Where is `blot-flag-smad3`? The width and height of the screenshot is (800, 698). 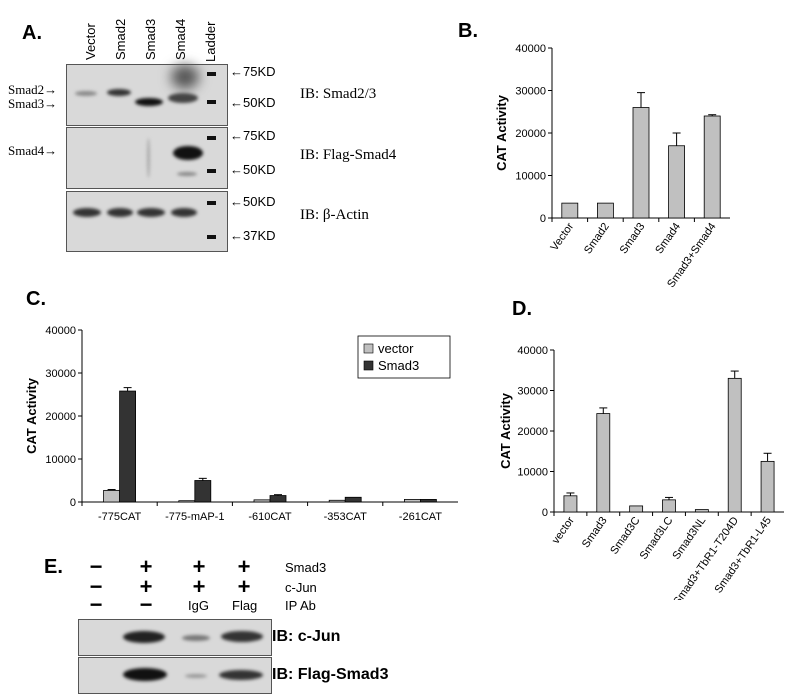
blot-flag-smad3 is located at coordinates (175, 675).